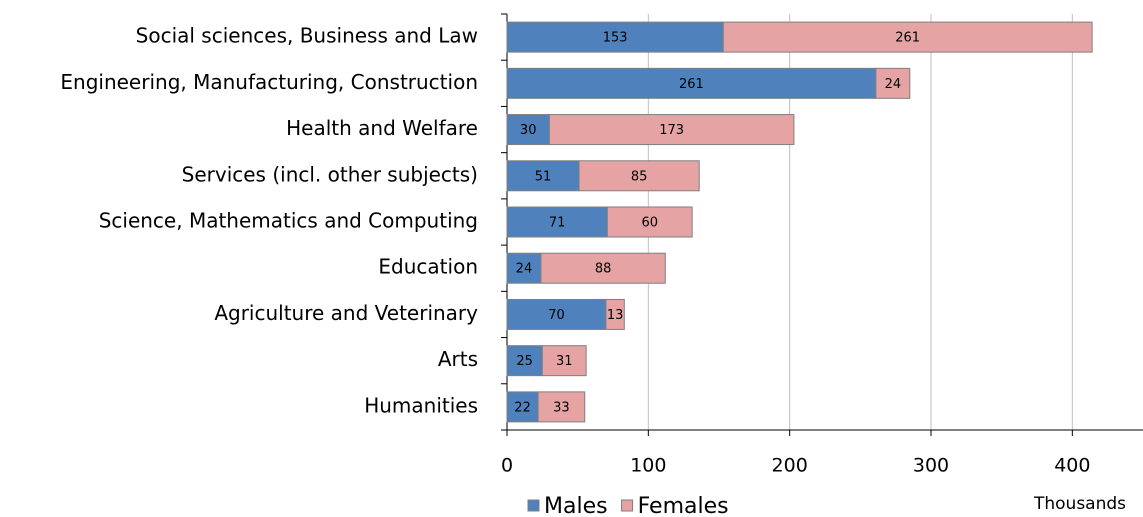  I want to click on data-label: 25, so click(524, 361).